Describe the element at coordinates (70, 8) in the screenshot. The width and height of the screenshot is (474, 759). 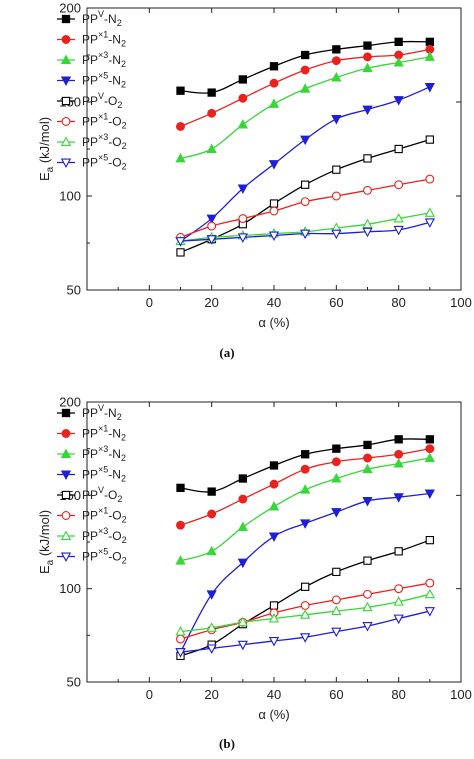
I see `y-tick-label: 200` at that location.